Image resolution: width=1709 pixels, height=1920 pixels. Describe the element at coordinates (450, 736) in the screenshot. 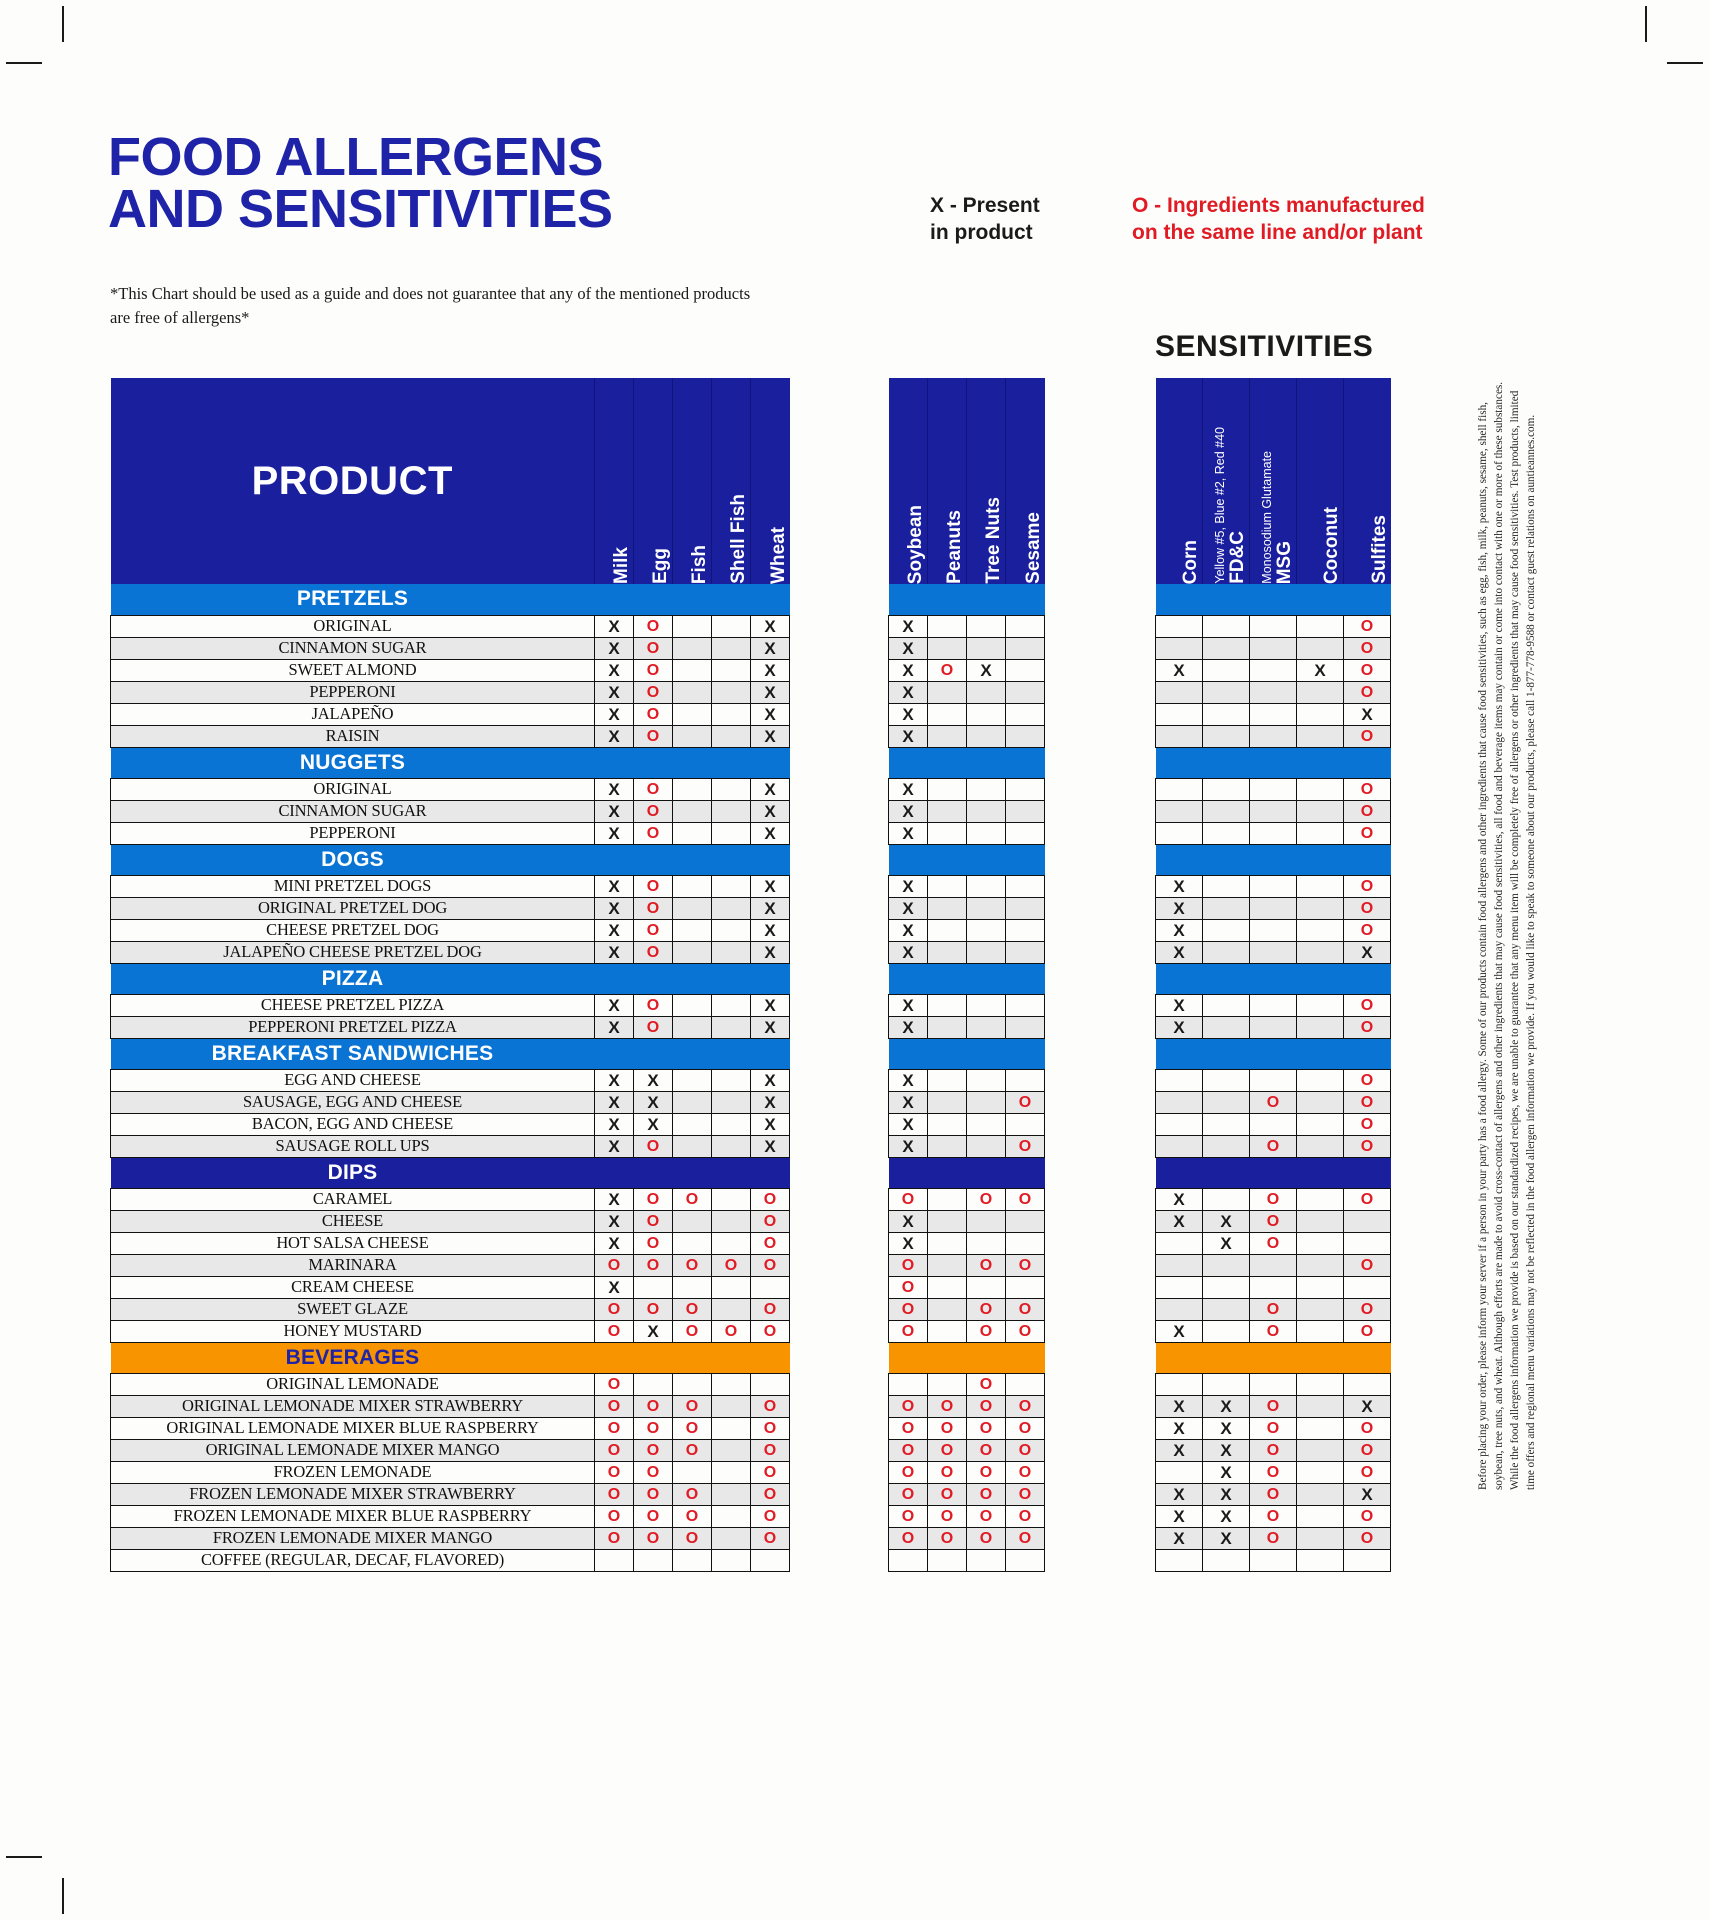

I see `table-row: RAISIN X O X` at that location.